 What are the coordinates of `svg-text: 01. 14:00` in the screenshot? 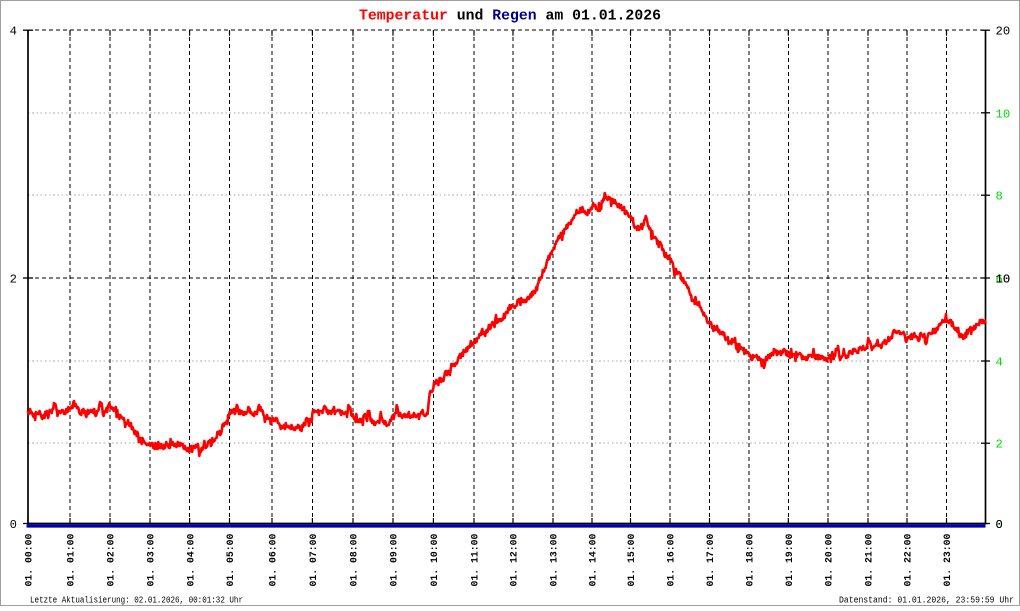 It's located at (593, 559).